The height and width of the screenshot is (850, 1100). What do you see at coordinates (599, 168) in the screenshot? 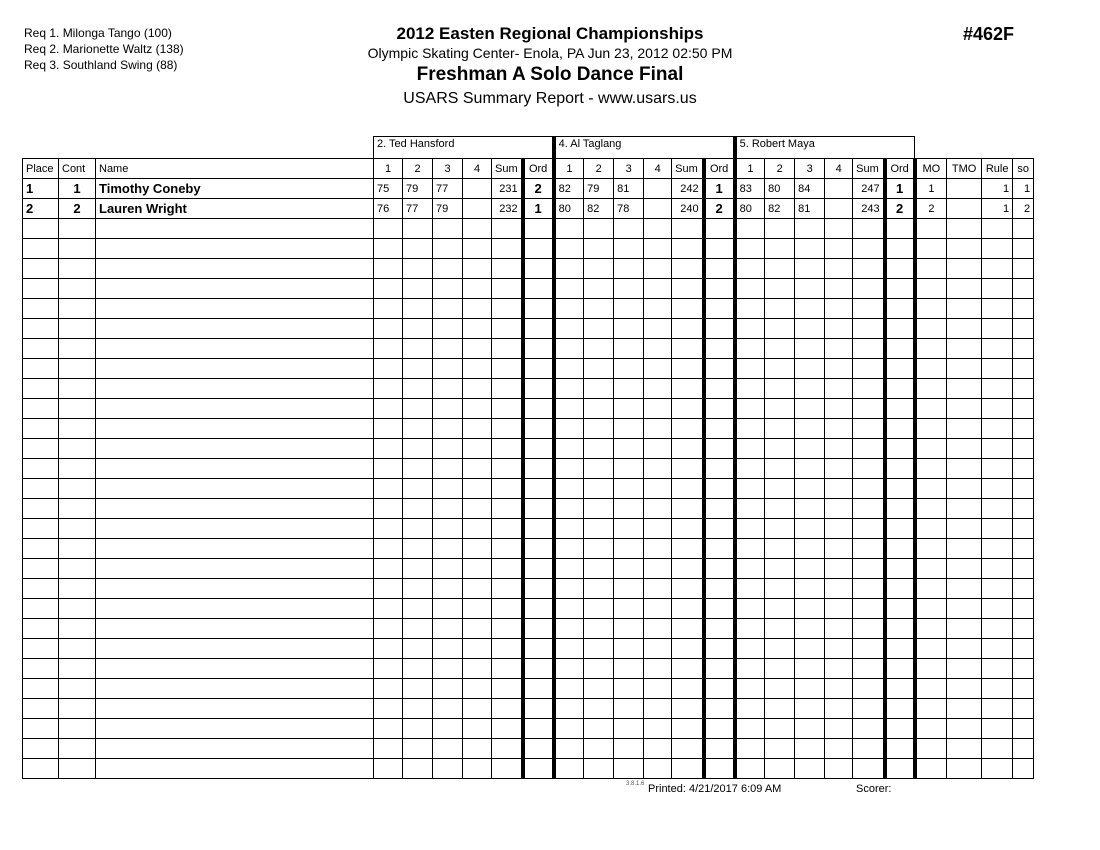
I see `score-header: 2` at bounding box center [599, 168].